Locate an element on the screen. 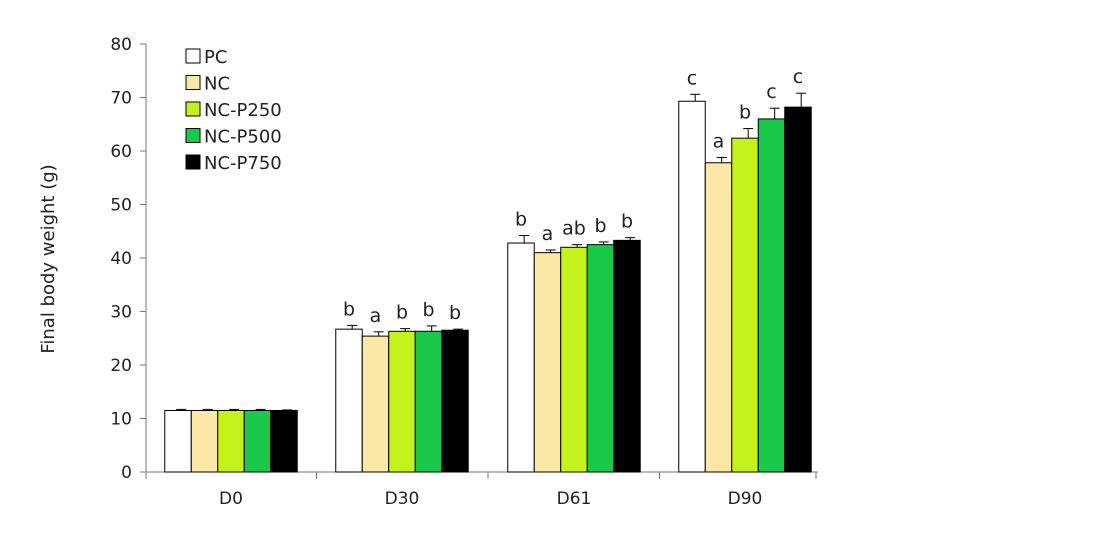 Image resolution: width=1100 pixels, height=537 pixels. x-tick-label: D61 is located at coordinates (574, 499).